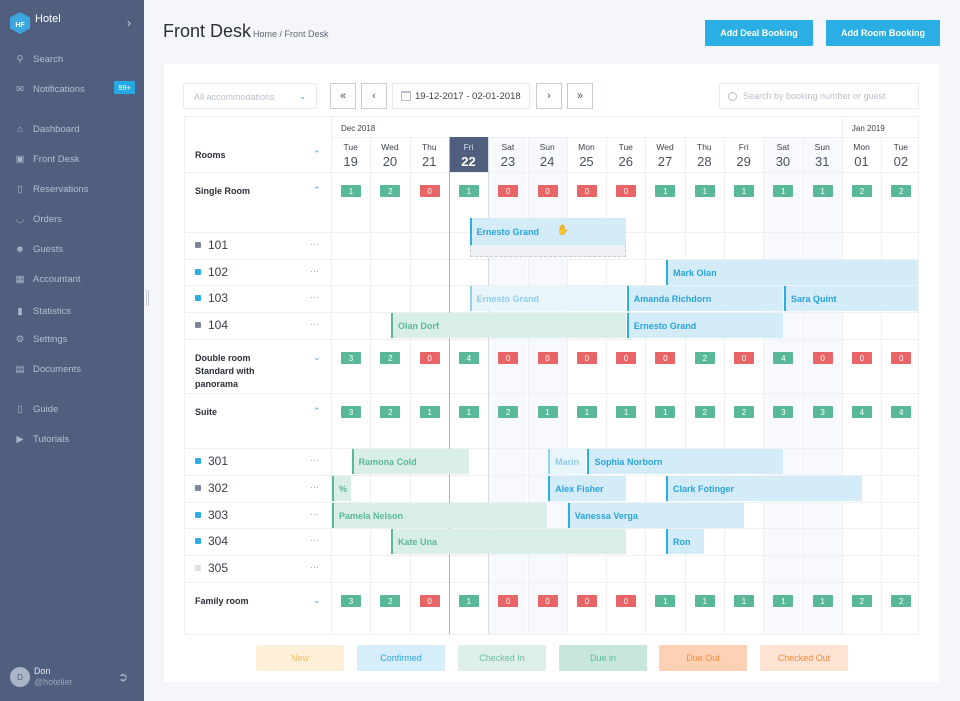 The height and width of the screenshot is (701, 960). I want to click on sidebar-item-settings: ⚙ Settings, so click(74, 339).